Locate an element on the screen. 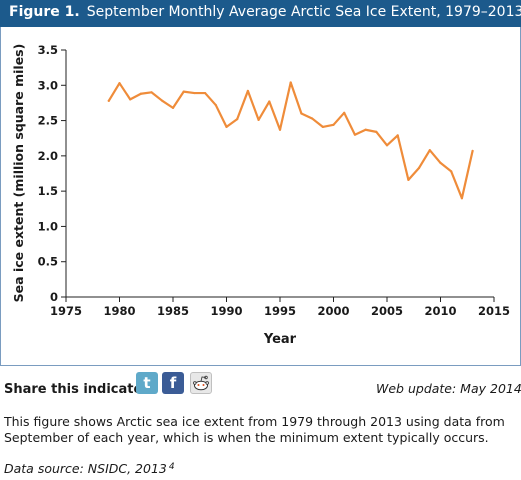  x-tick-label: 2000 is located at coordinates (333, 311).